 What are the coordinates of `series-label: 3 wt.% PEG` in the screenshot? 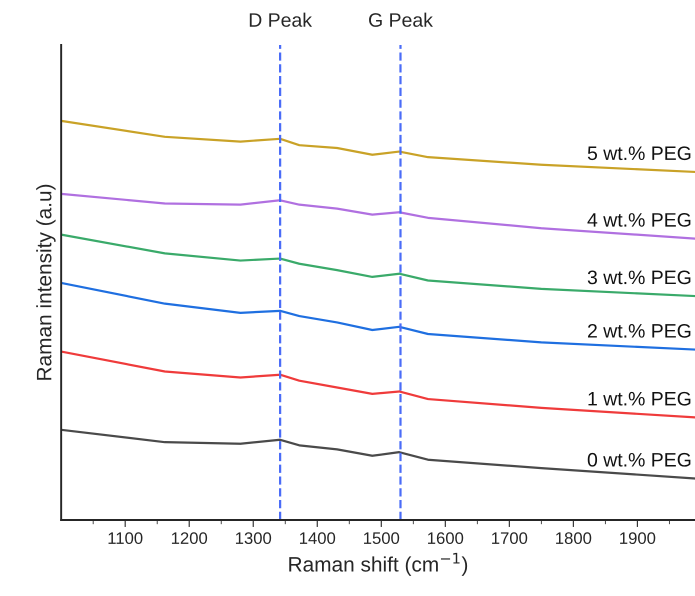 It's located at (639, 277).